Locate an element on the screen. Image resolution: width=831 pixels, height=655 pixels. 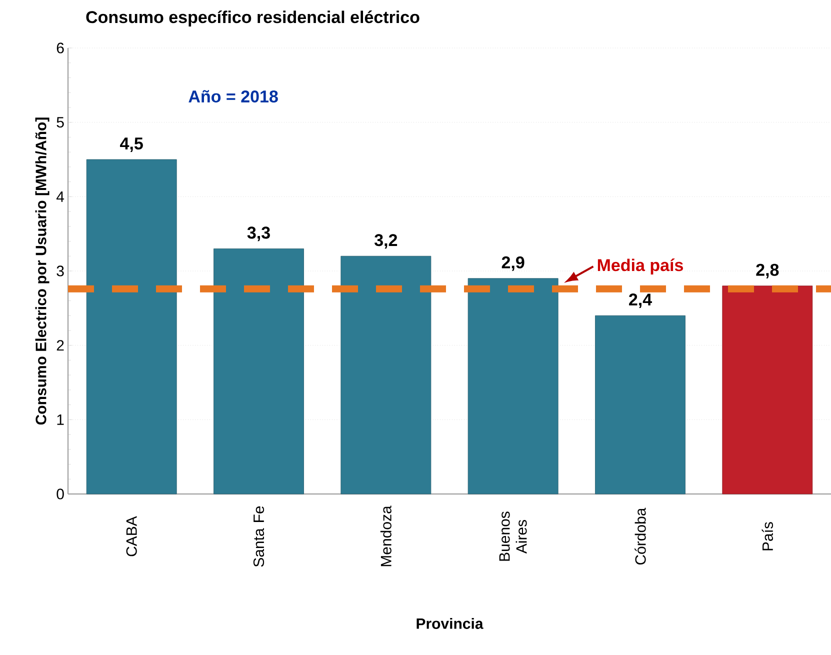
x-tick-label: Mendoza is located at coordinates (386, 536).